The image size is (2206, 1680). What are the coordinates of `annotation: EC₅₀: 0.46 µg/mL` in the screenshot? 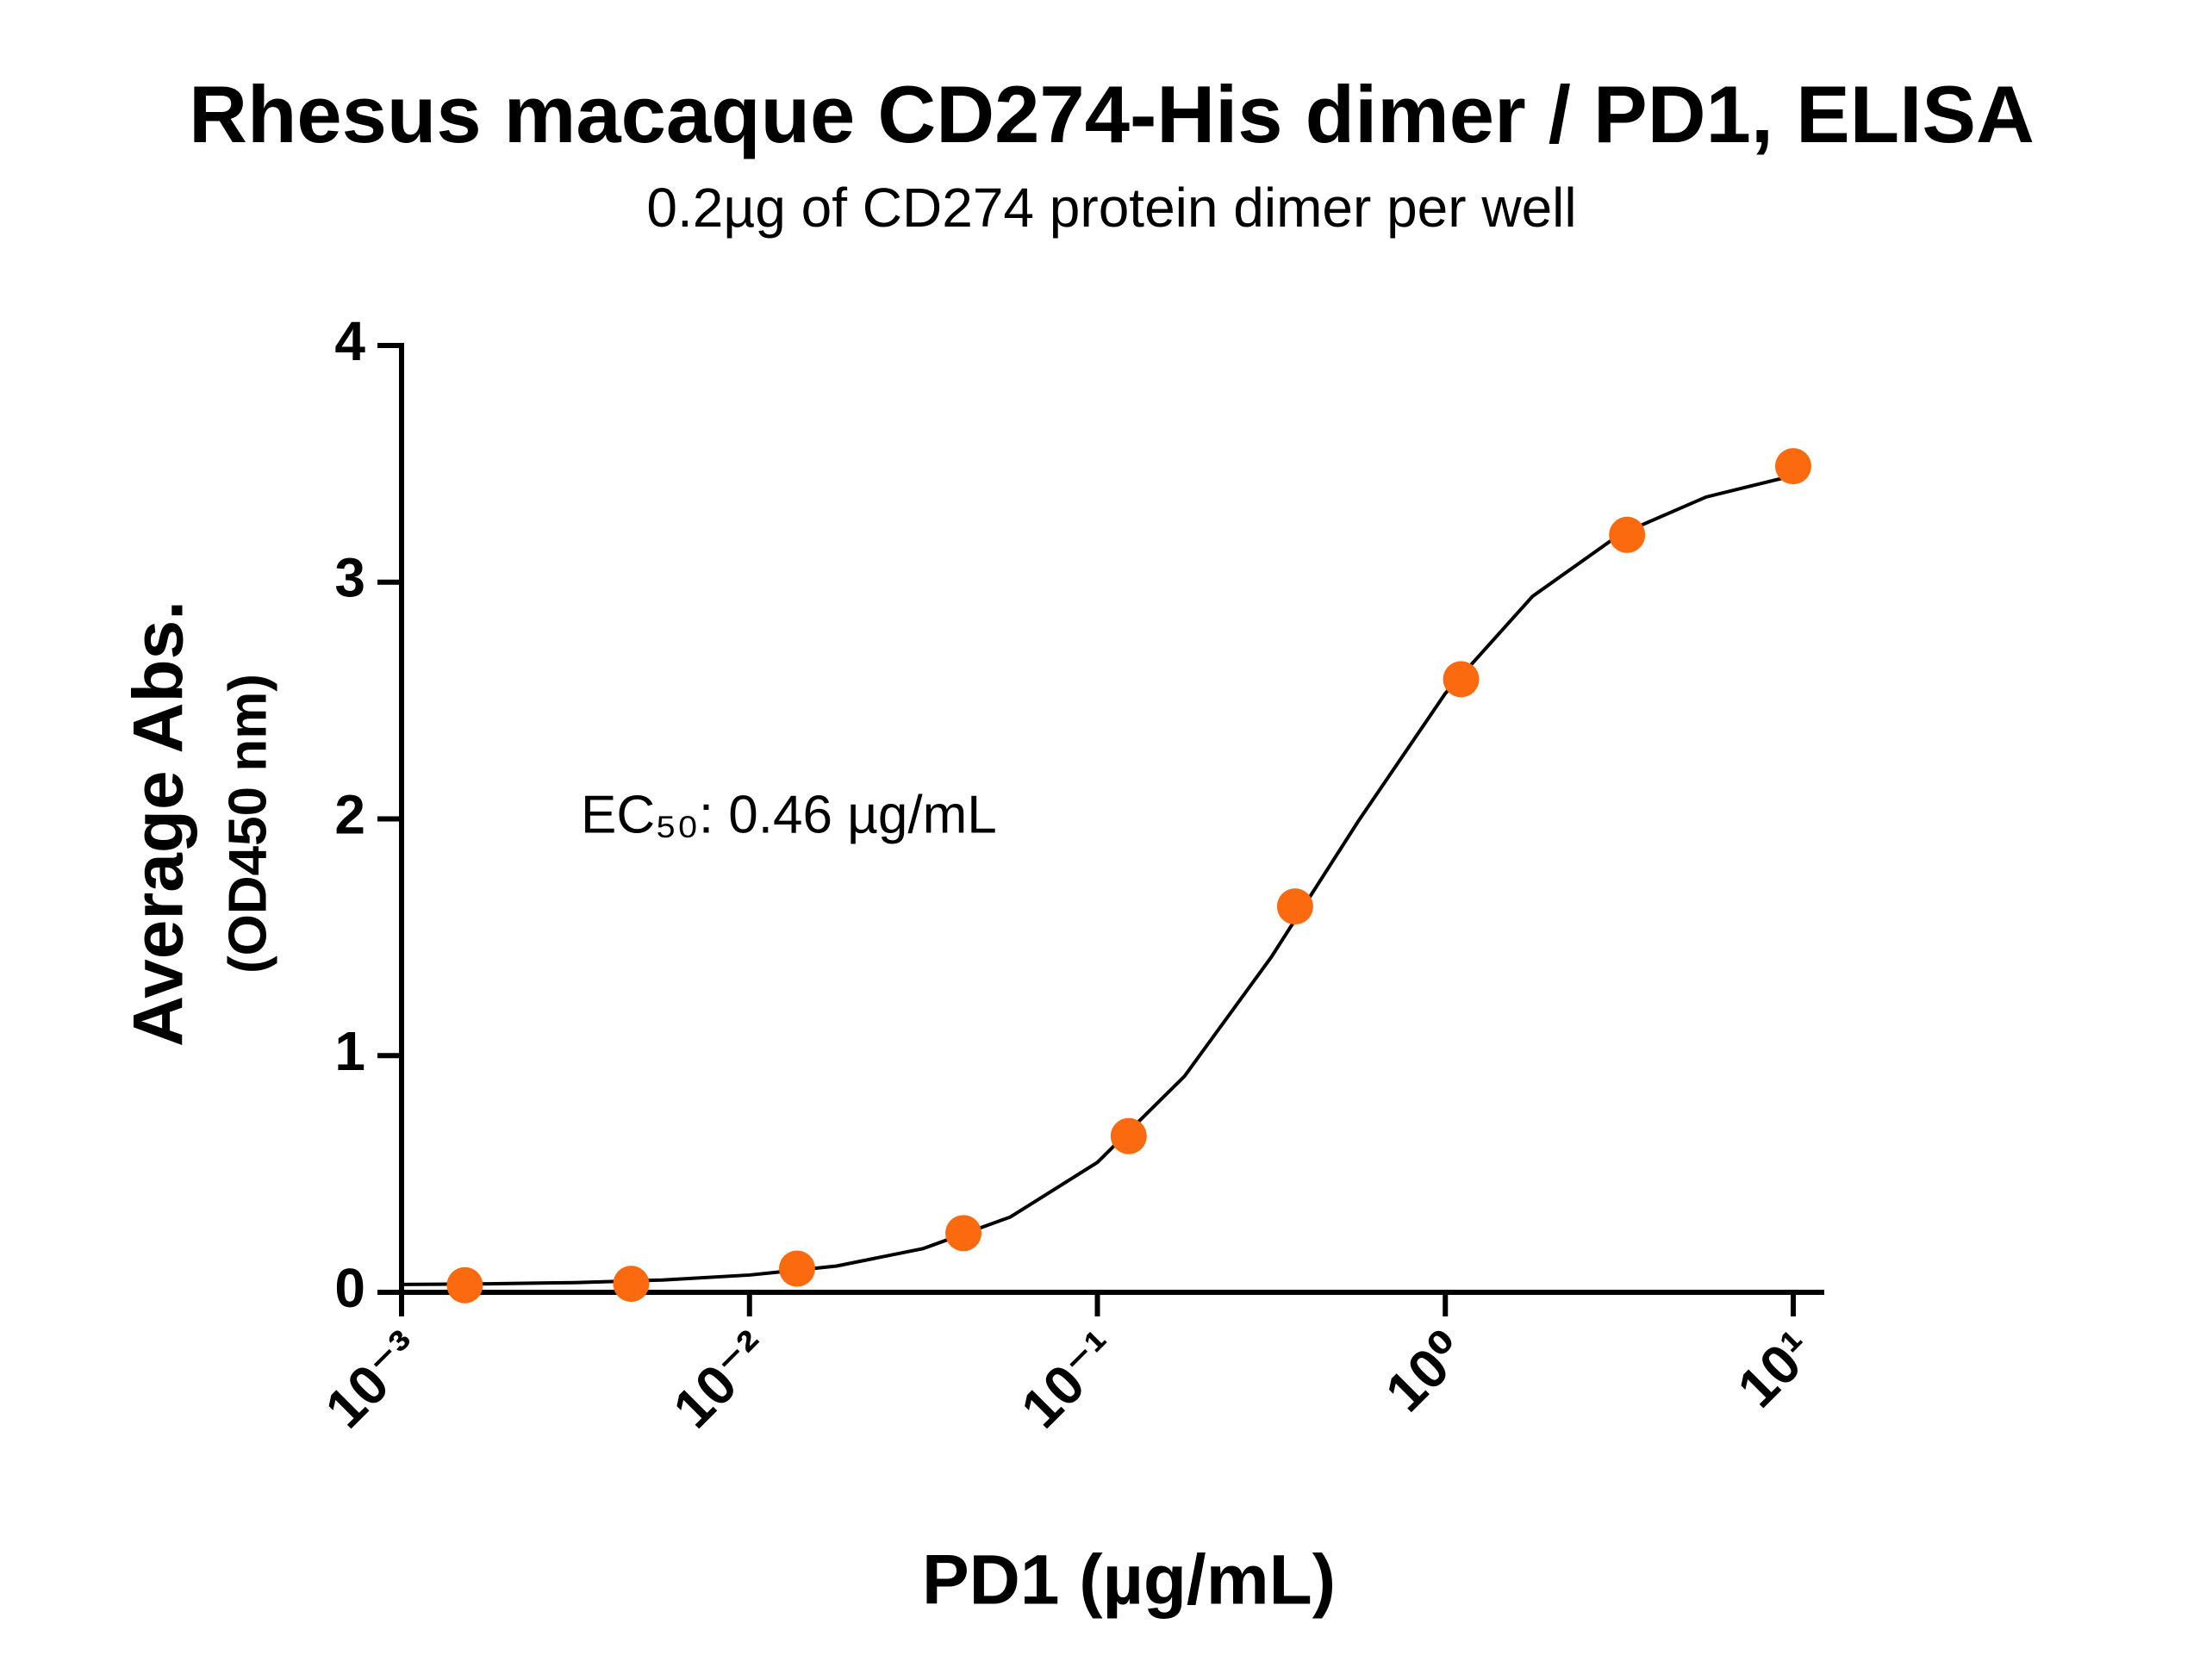 It's located at (789, 815).